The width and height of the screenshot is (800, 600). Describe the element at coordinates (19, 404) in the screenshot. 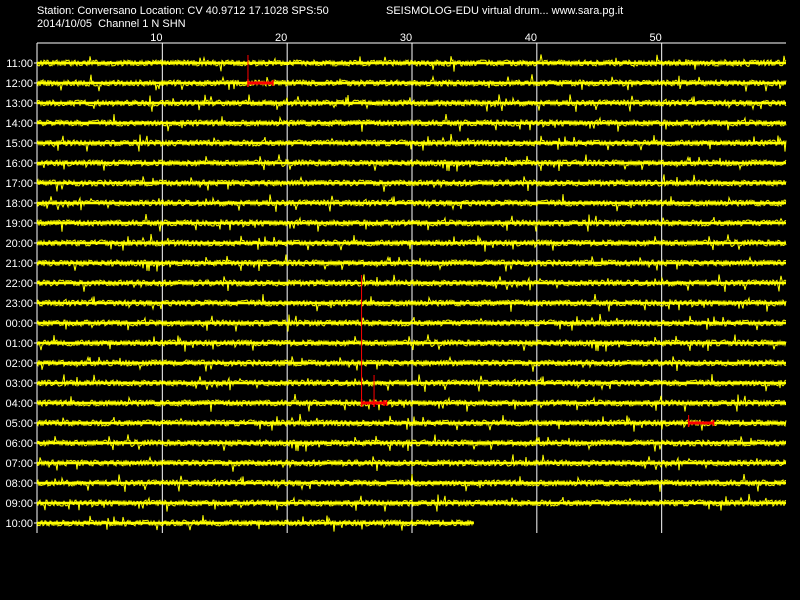

I see `row-time-label: 04:00` at that location.